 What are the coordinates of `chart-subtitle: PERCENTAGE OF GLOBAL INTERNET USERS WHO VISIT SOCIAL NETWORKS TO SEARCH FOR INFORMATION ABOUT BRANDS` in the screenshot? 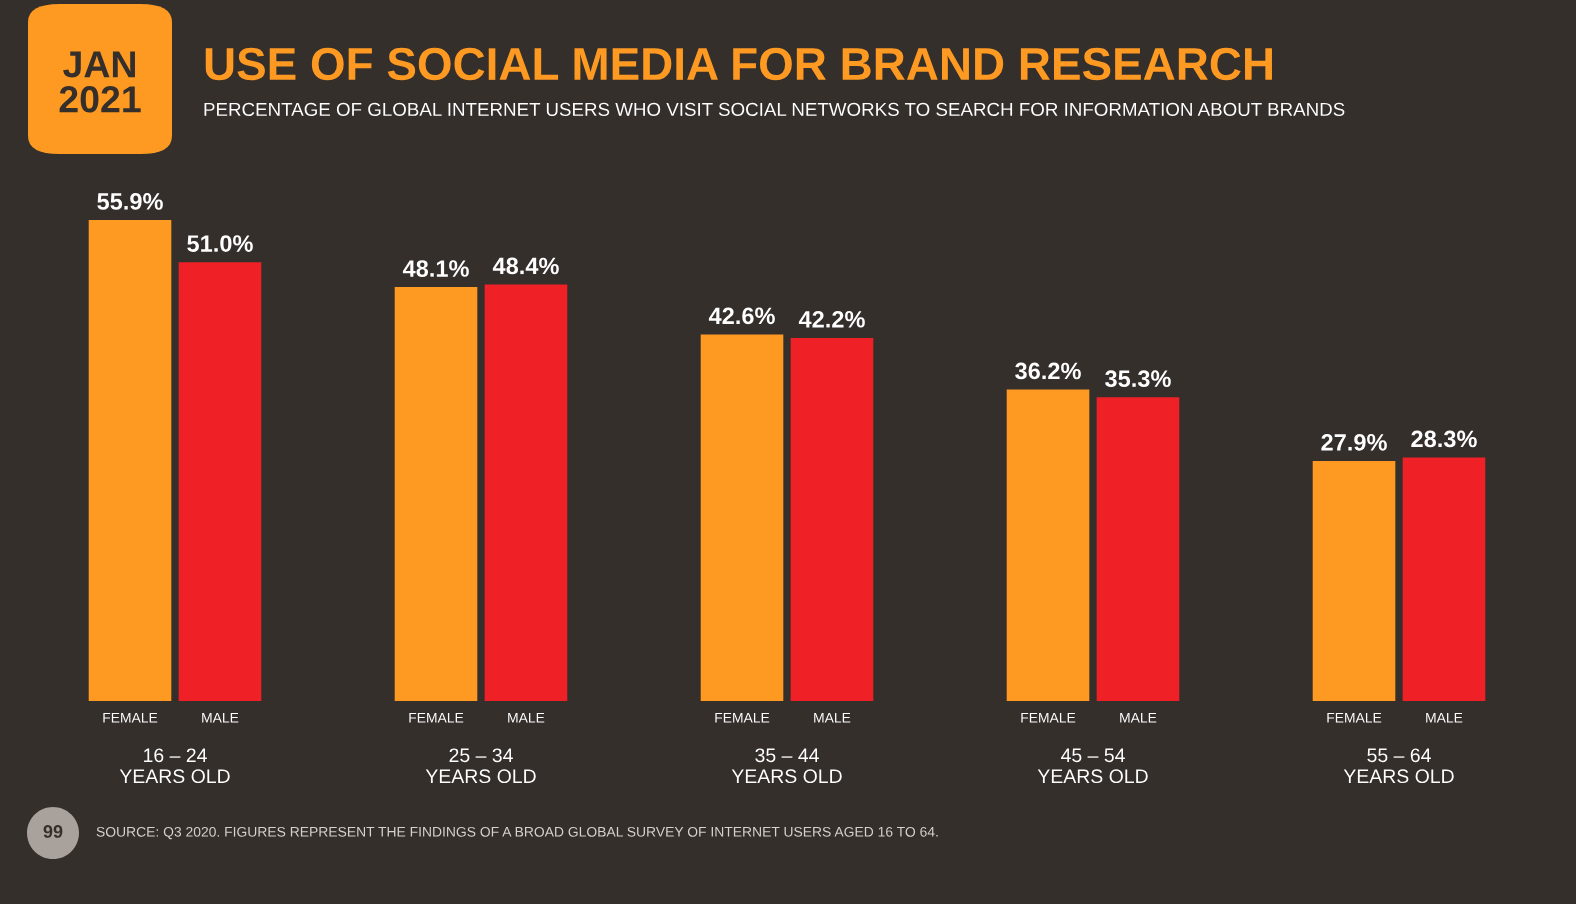 It's located at (774, 109).